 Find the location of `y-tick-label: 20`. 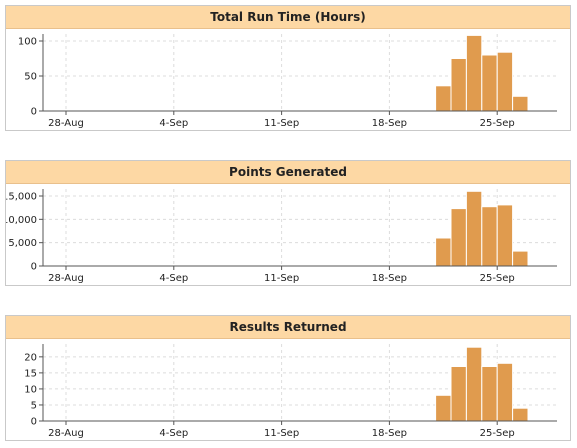

y-tick-label: 20 is located at coordinates (30, 357).